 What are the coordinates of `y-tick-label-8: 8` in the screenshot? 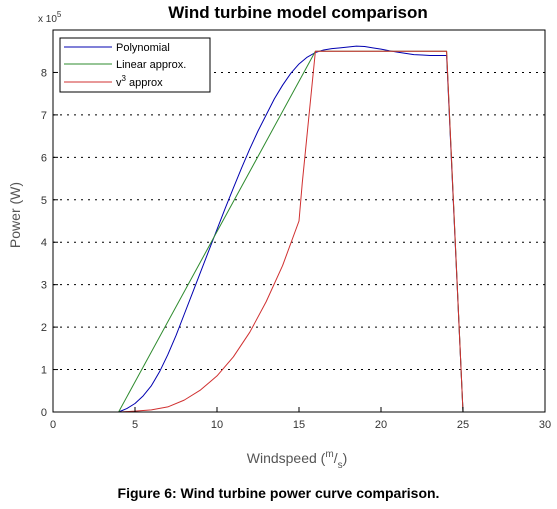 It's located at (44, 73).